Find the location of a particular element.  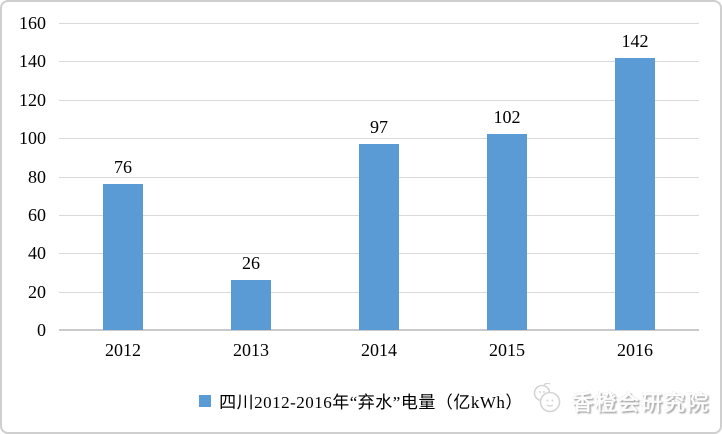

y-axis-tick-label: 40 is located at coordinates (37, 253).